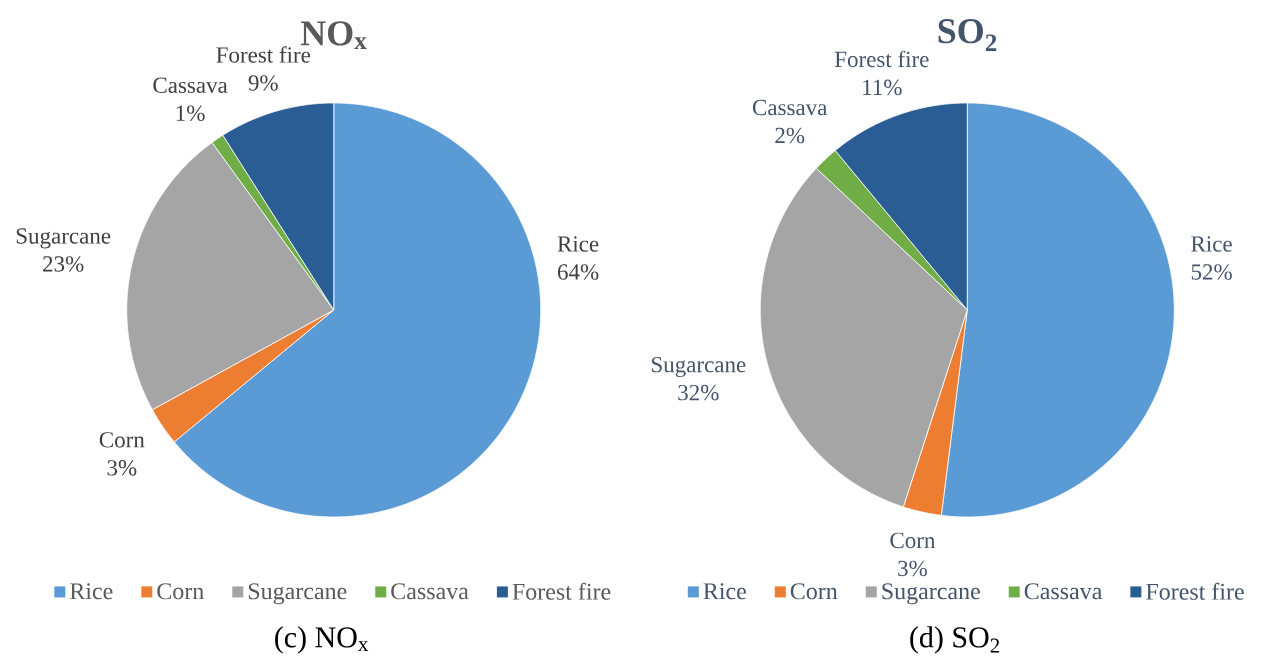  I want to click on text: (d) SO$_{2}$, so click(955, 640).